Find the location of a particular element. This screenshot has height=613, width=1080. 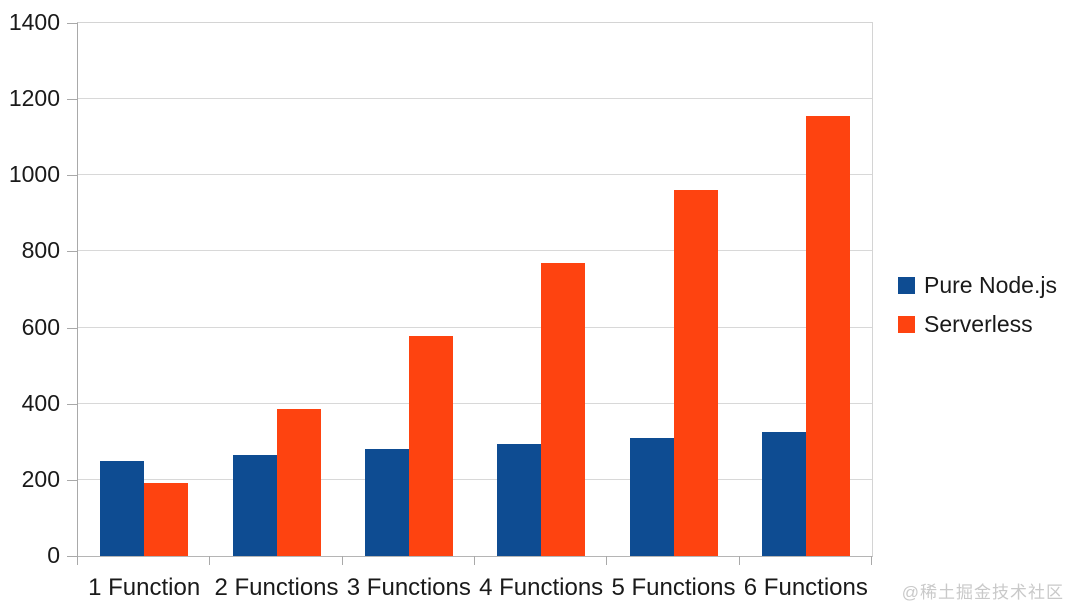

legend-swatch-serverless is located at coordinates (906, 324).